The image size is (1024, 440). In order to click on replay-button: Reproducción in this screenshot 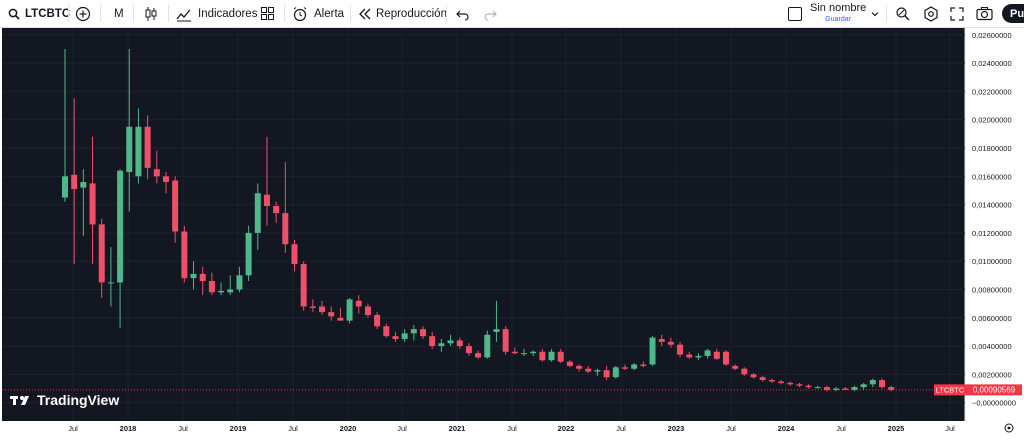, I will do `click(402, 13)`.